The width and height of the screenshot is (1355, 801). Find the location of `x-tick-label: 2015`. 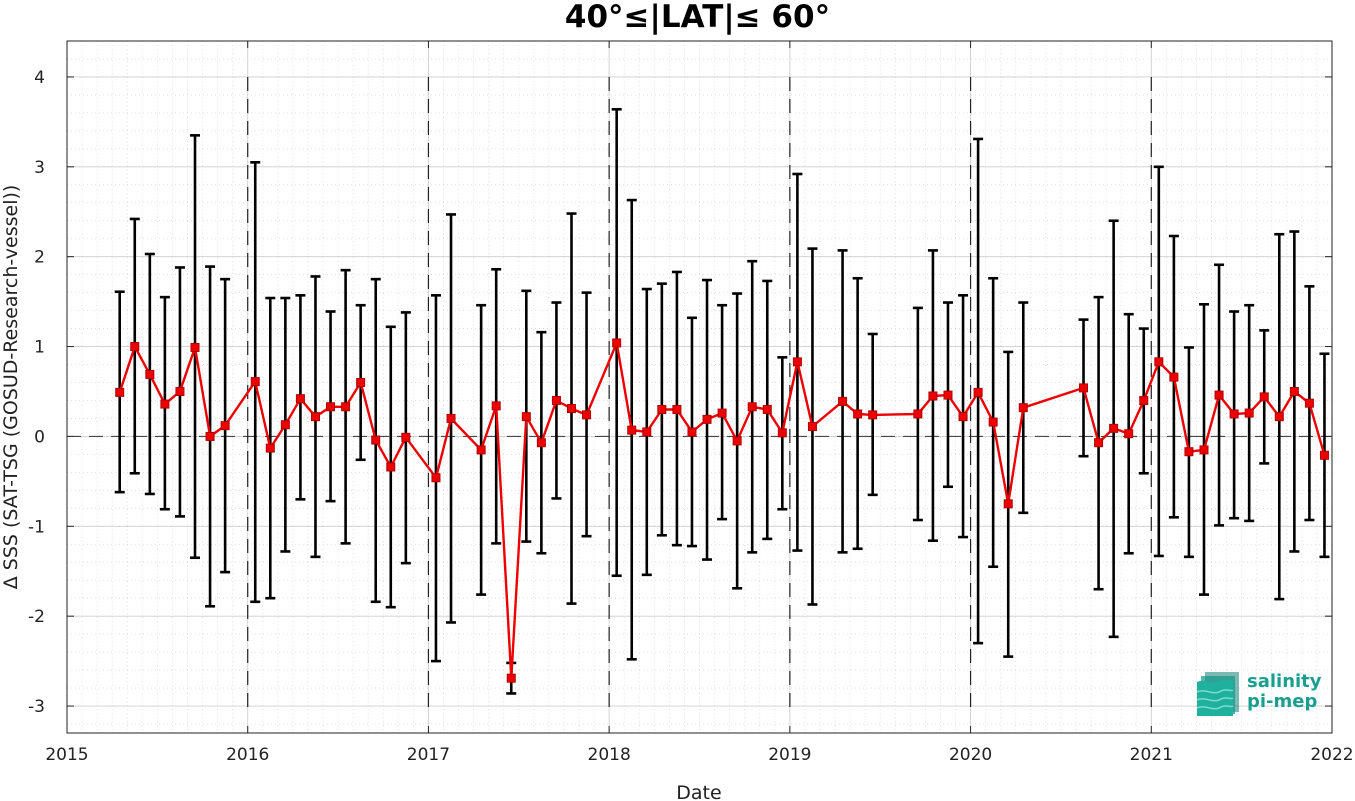

x-tick-label: 2015 is located at coordinates (66, 755).